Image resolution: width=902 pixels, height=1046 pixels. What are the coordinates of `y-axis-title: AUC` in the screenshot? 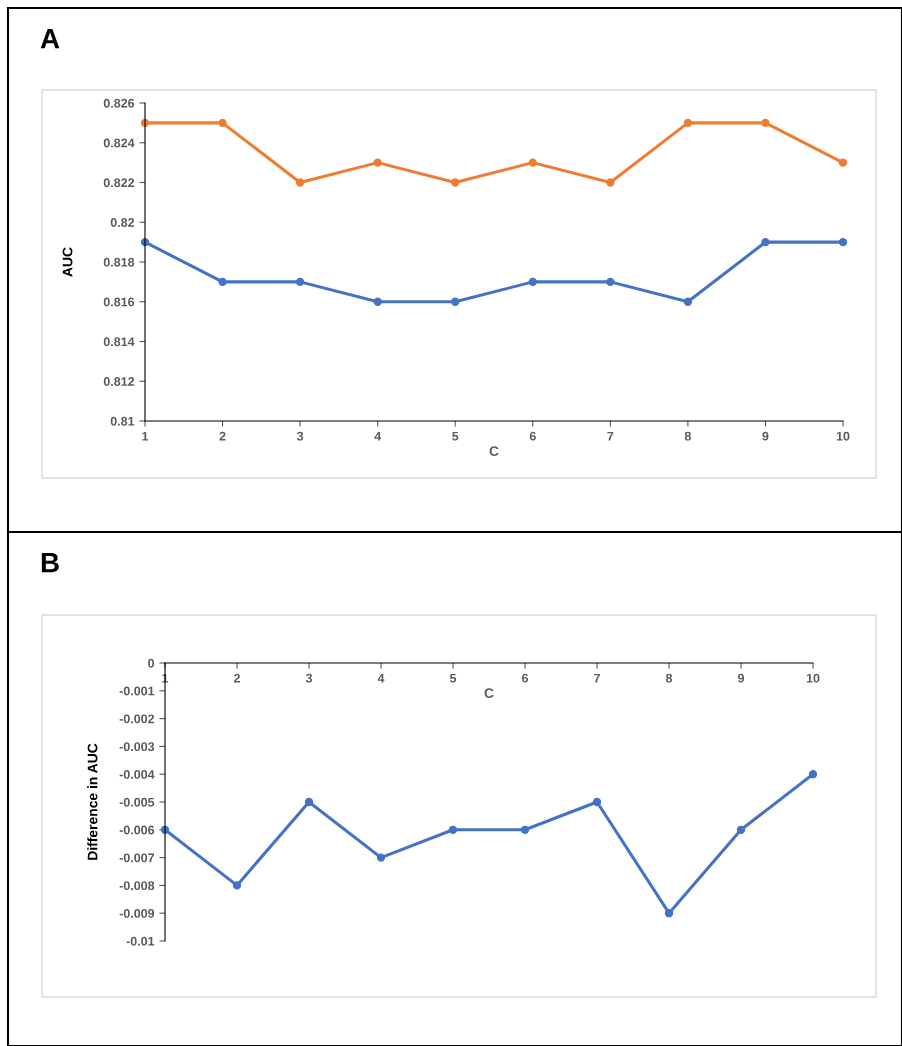 It's located at (67, 262).